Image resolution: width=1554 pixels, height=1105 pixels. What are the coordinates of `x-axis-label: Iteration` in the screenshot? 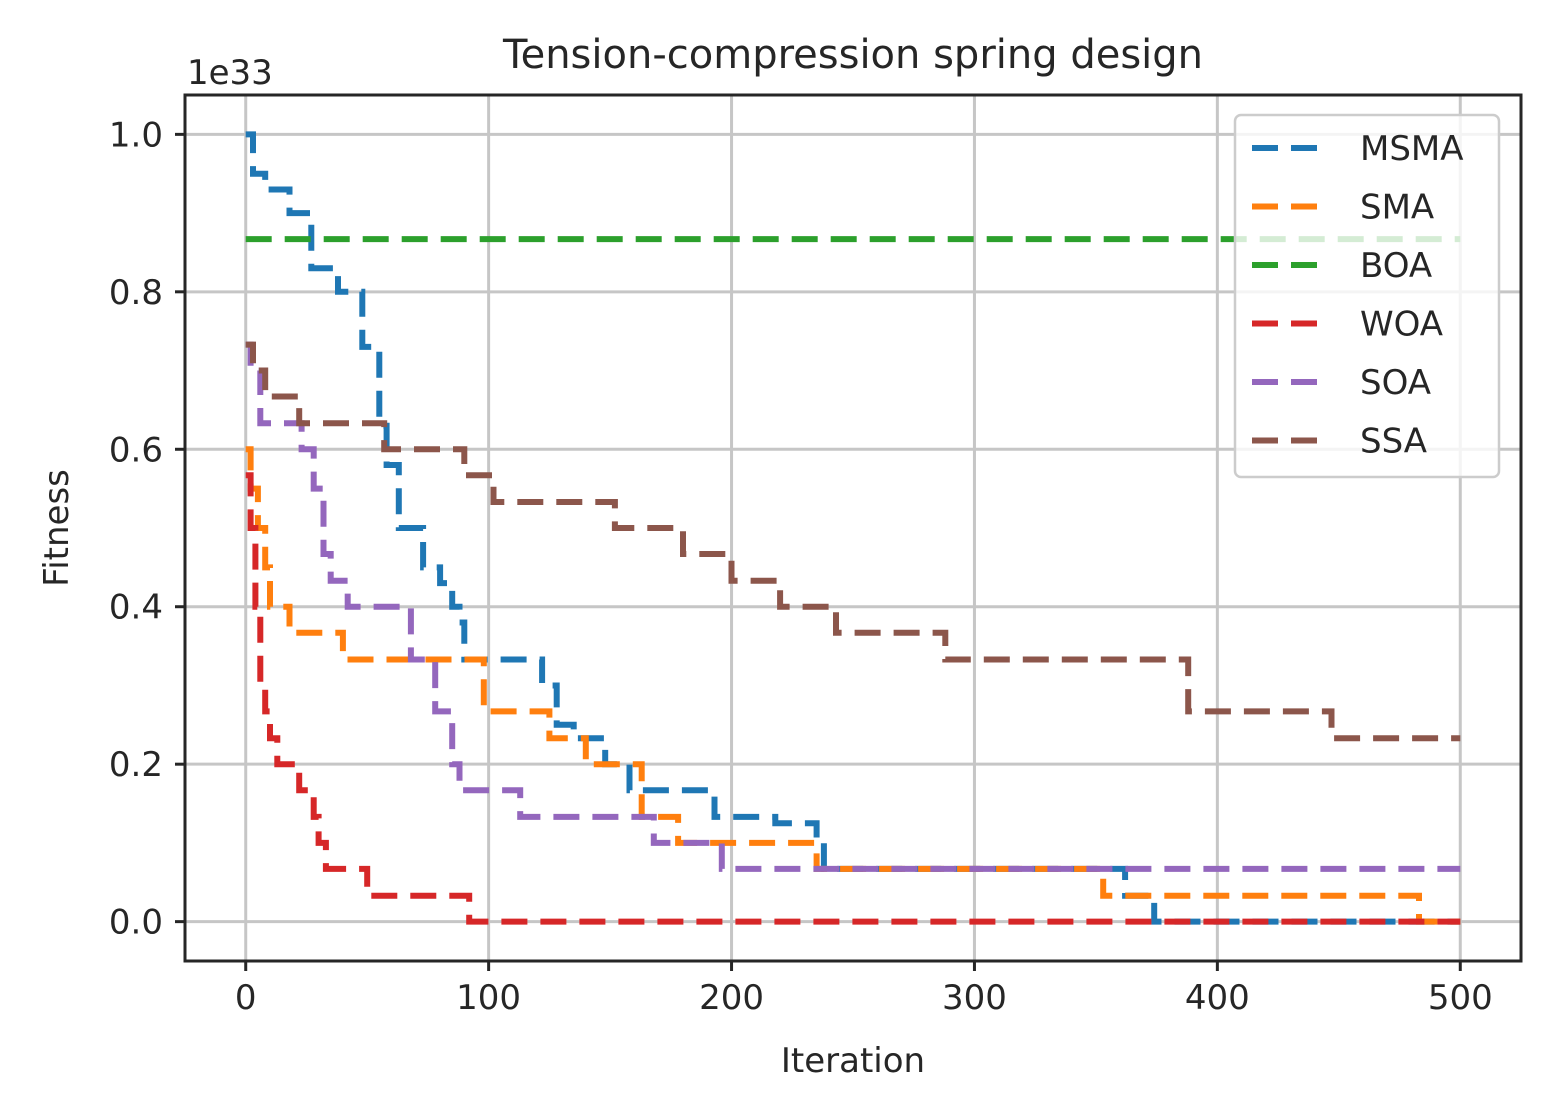 It's located at (853, 1061).